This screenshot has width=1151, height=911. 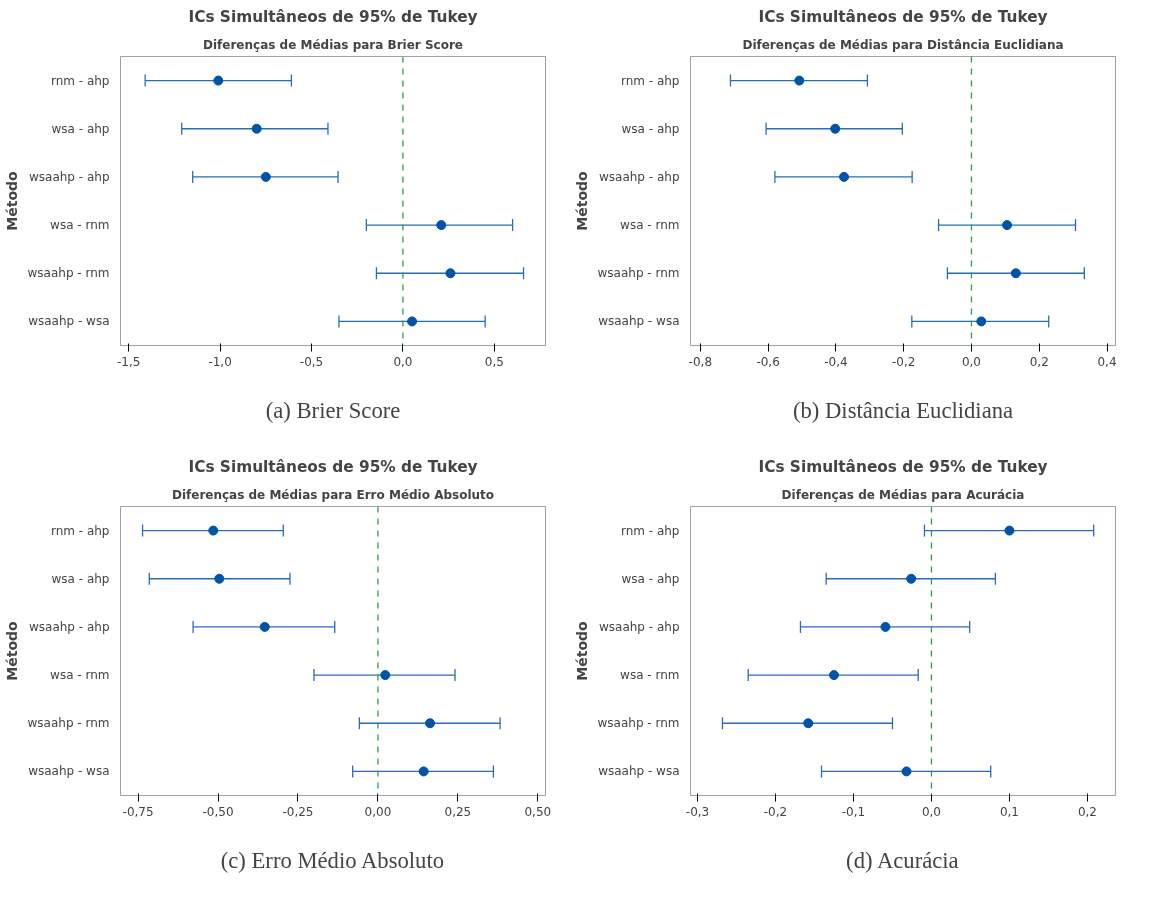 What do you see at coordinates (333, 44) in the screenshot?
I see `chart-subtitle: Diferenças de Médias para Brier Score` at bounding box center [333, 44].